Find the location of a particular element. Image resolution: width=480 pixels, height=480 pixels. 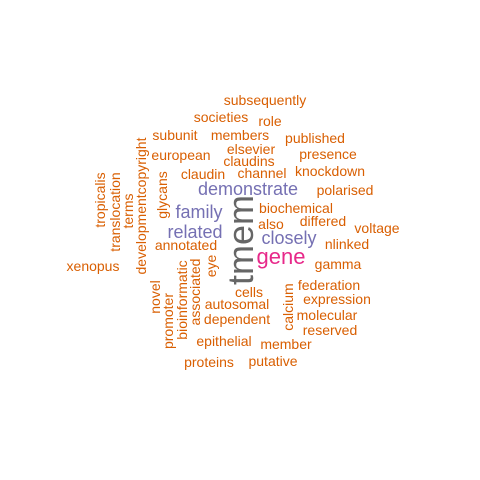

word-federation: federation is located at coordinates (329, 285).